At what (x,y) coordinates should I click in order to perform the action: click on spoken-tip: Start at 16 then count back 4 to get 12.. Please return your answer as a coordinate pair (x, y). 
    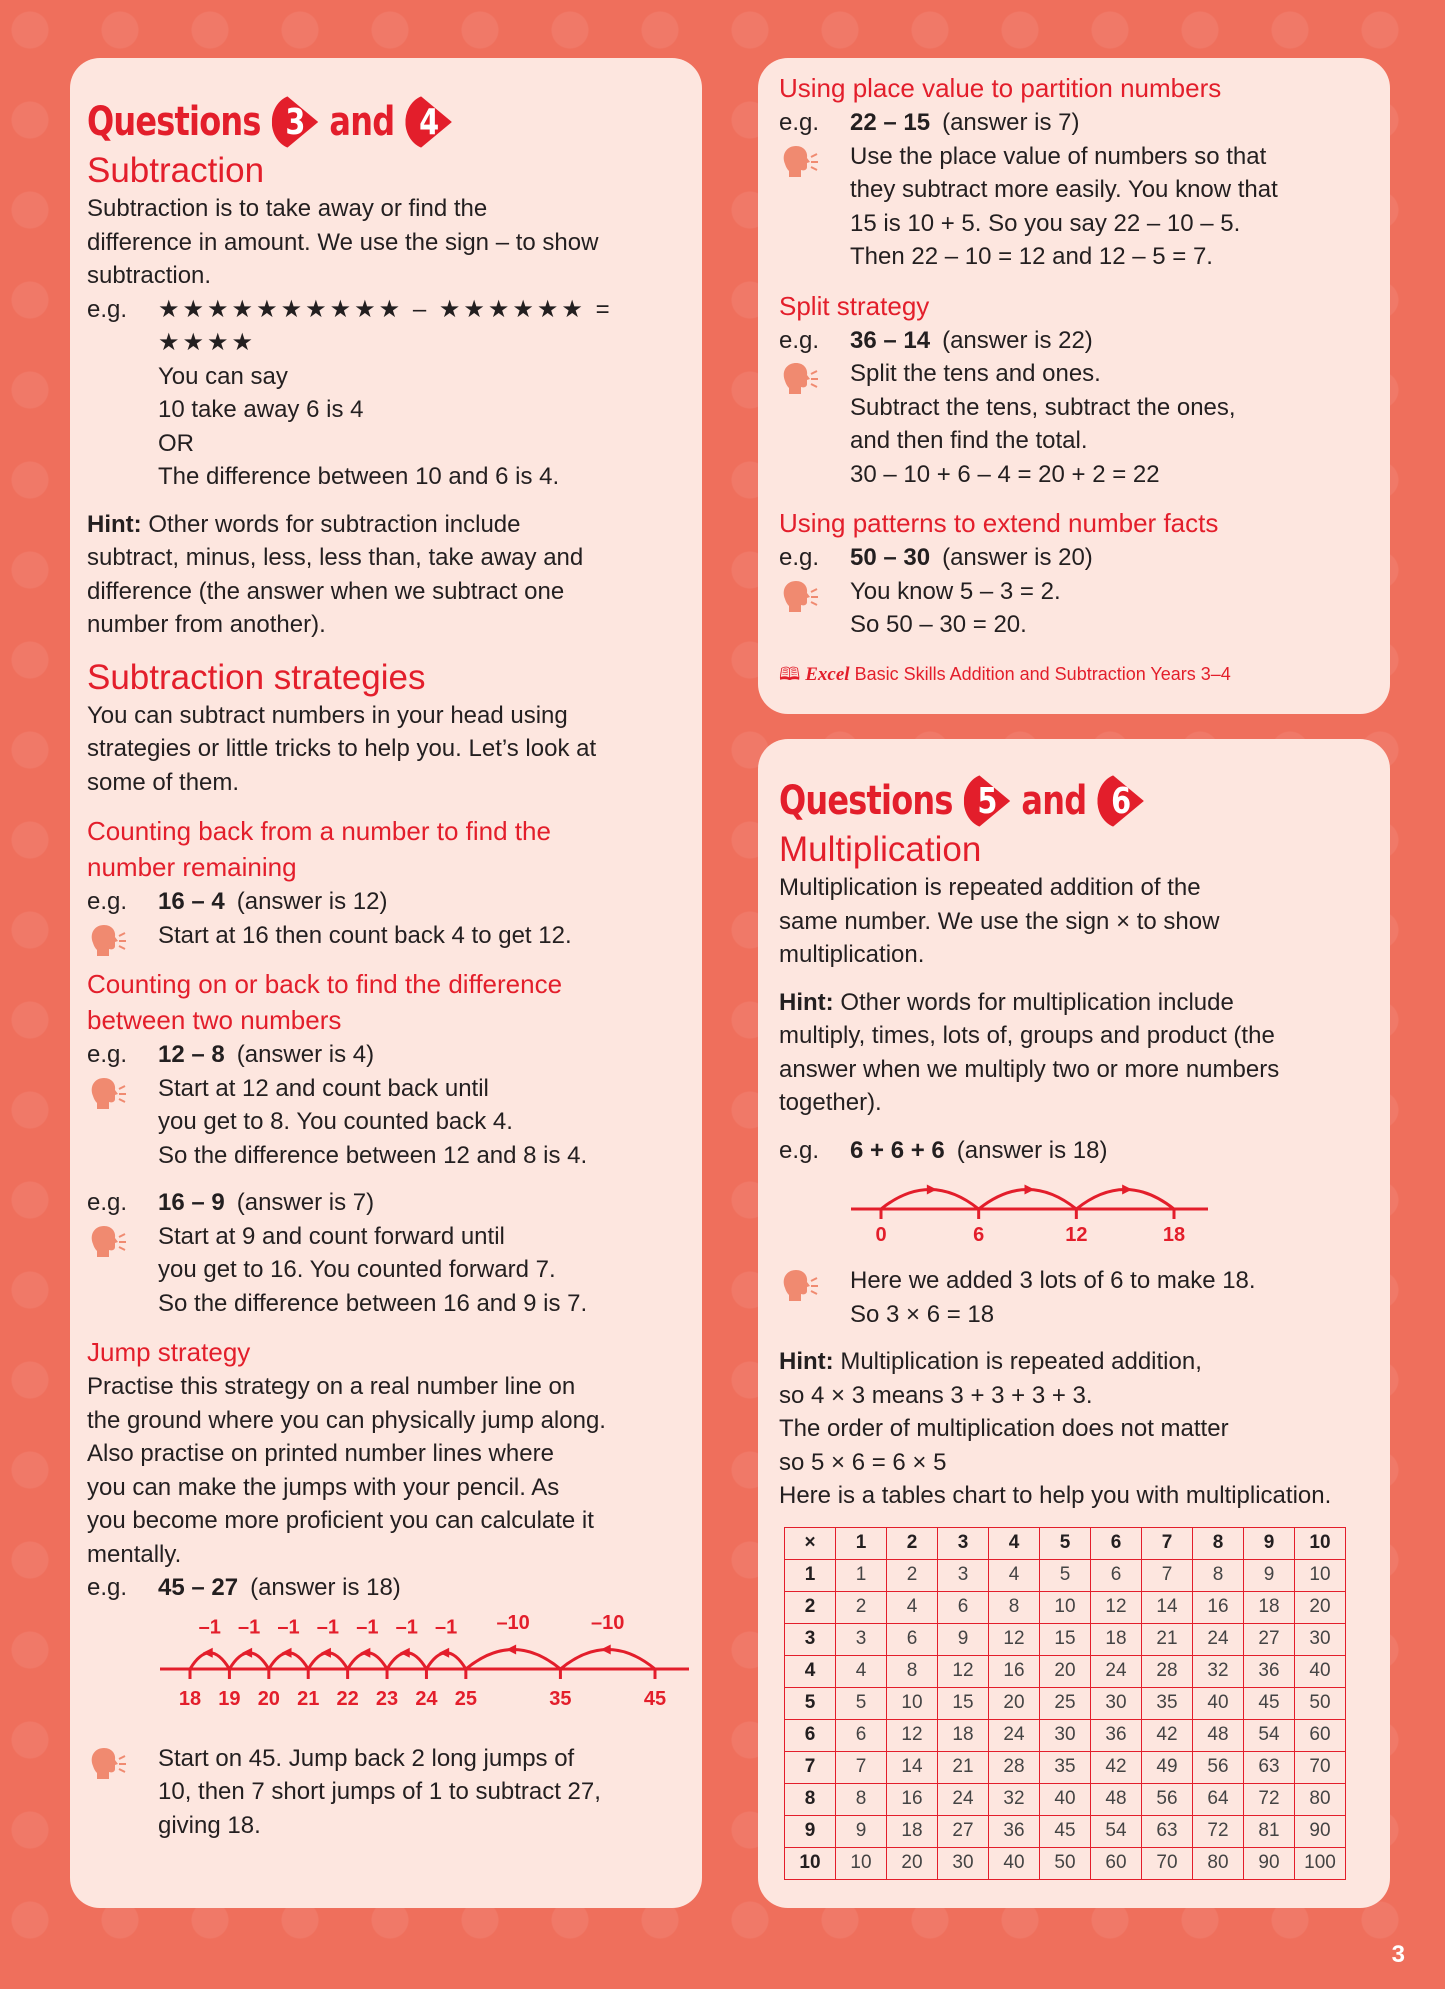
    Looking at the image, I should click on (386, 937).